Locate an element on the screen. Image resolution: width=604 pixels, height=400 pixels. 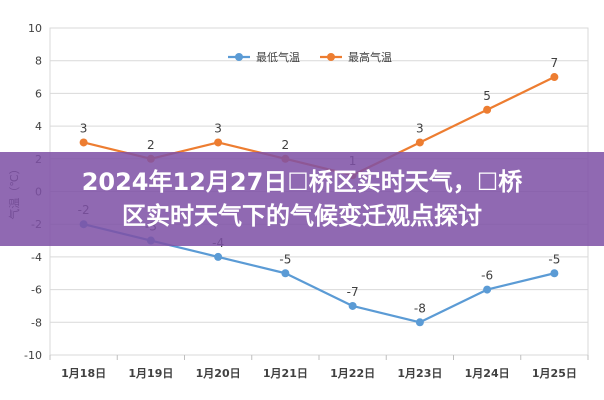
x-tick-label: 1月24日 is located at coordinates (487, 373).